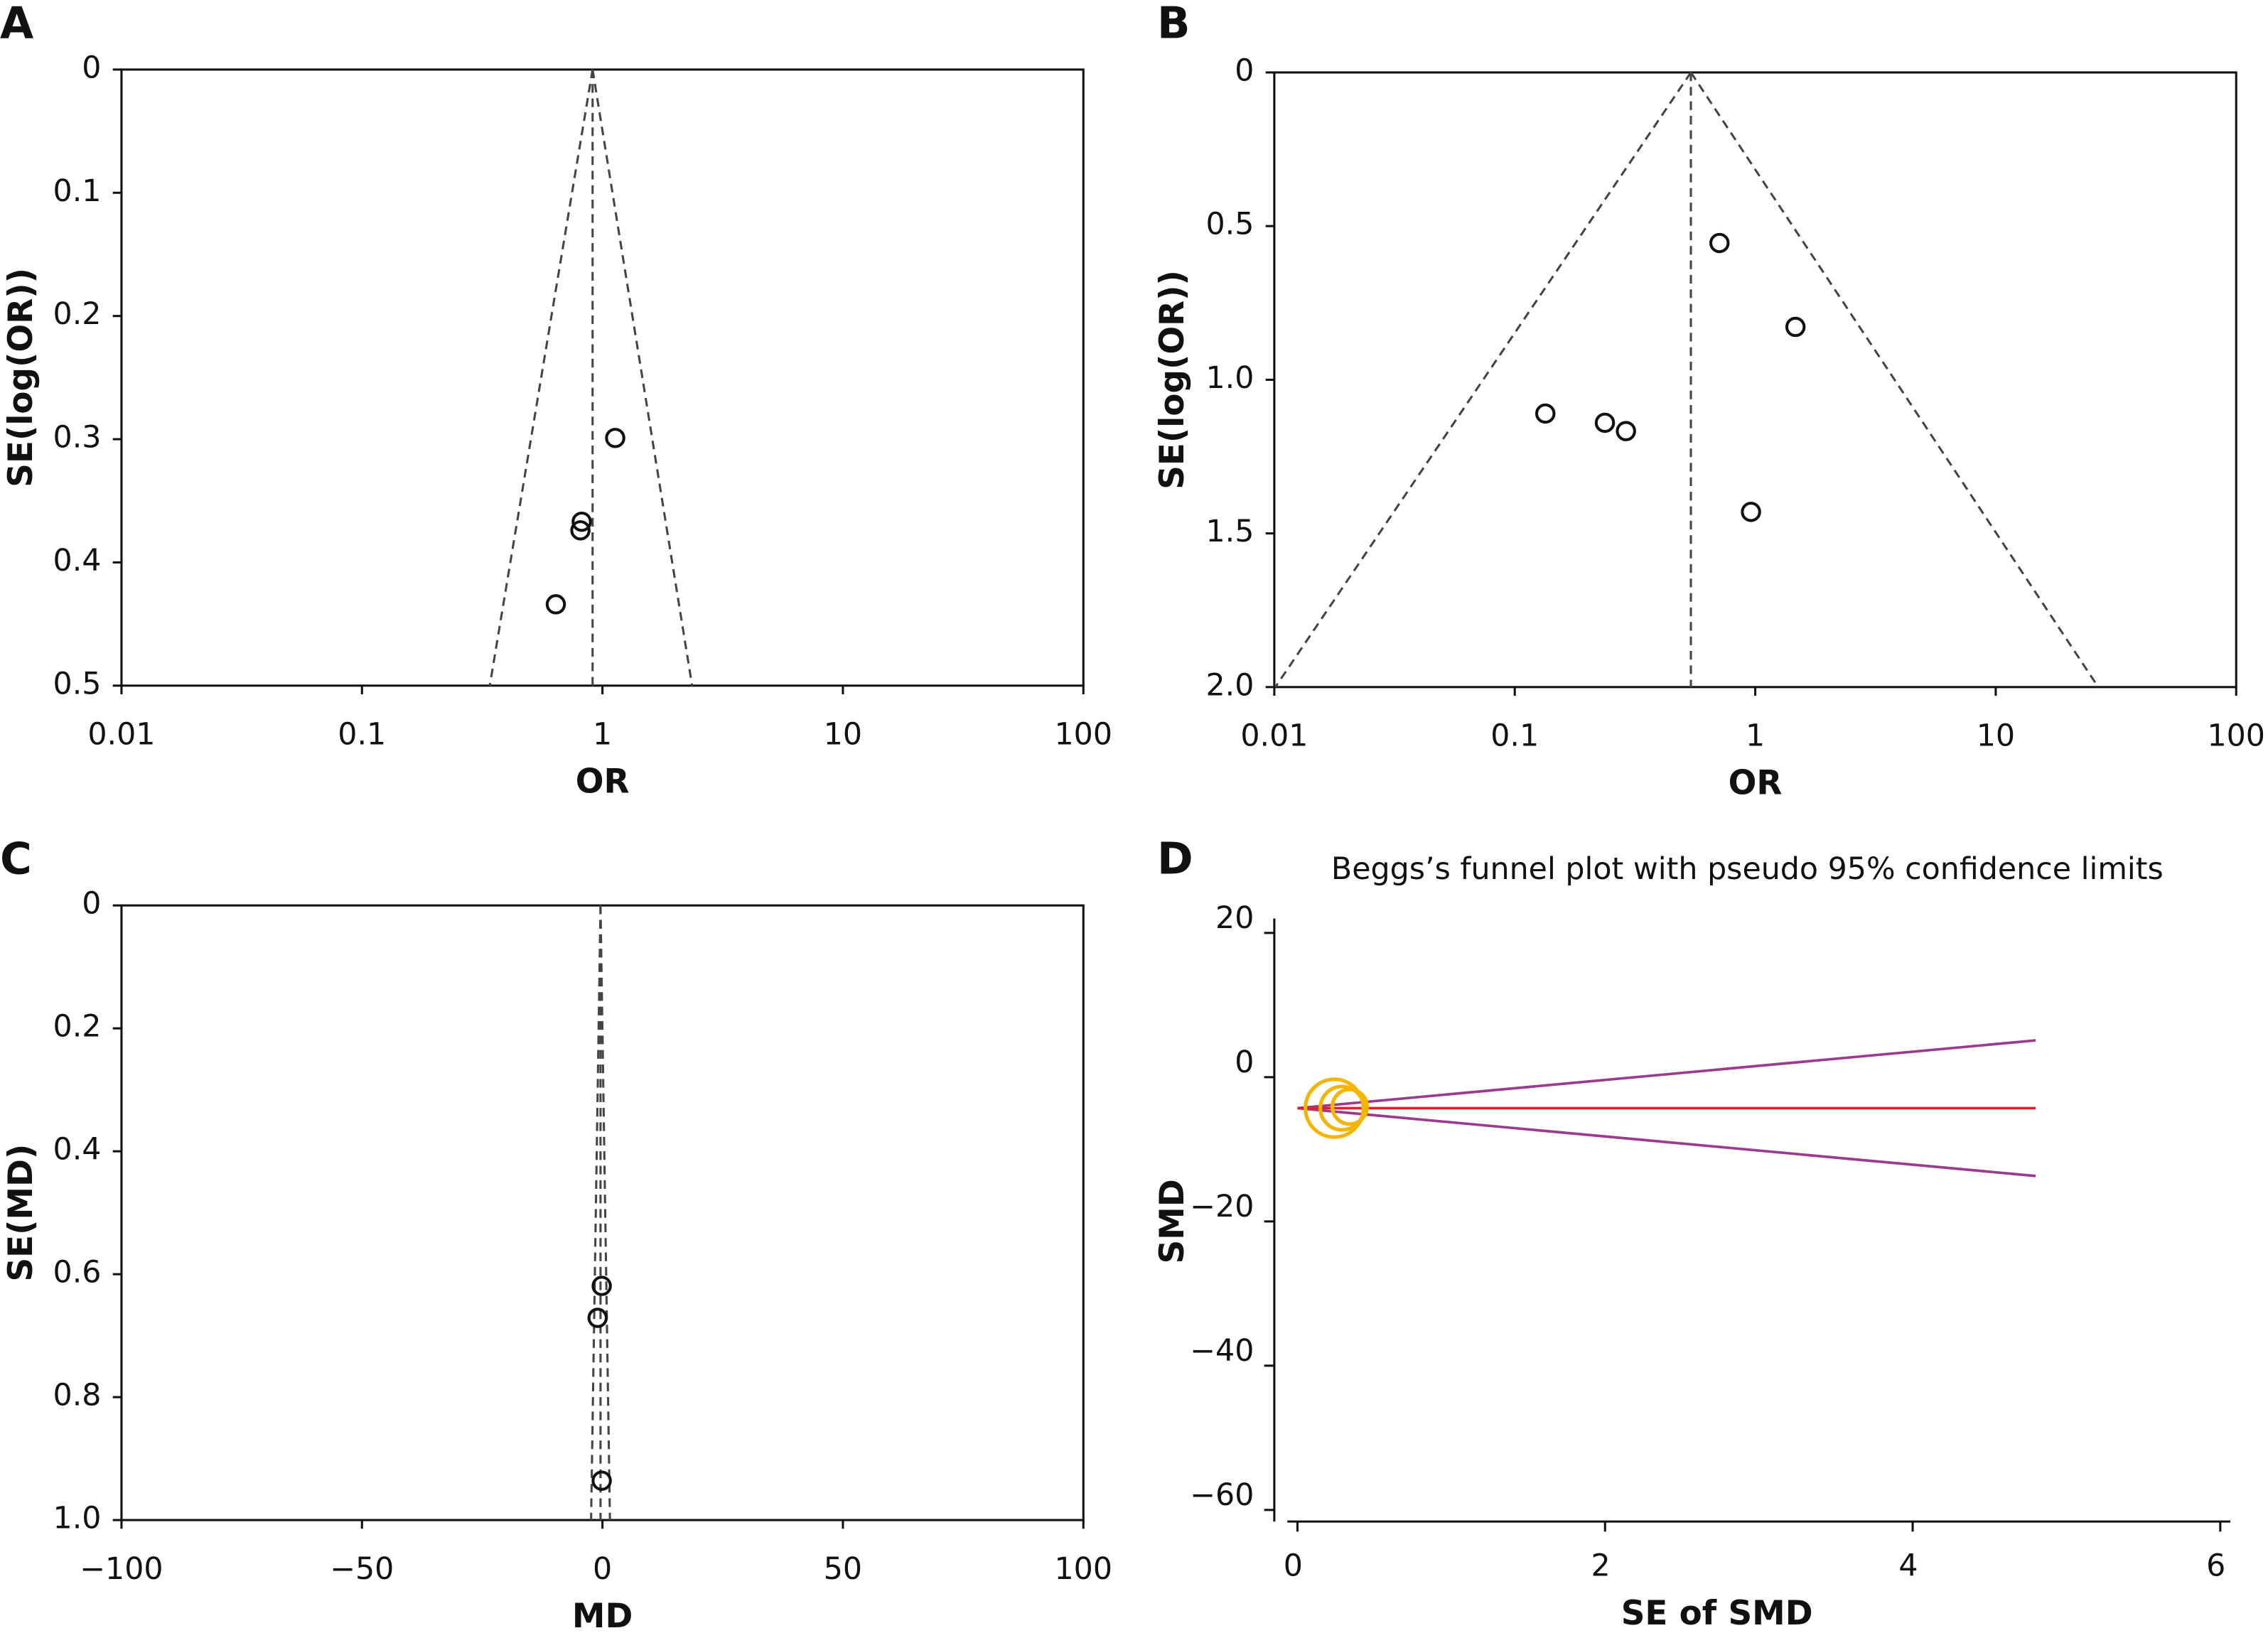 This screenshot has width=2268, height=1633. What do you see at coordinates (77, 1395) in the screenshot?
I see `y-tick-label: 0.8` at bounding box center [77, 1395].